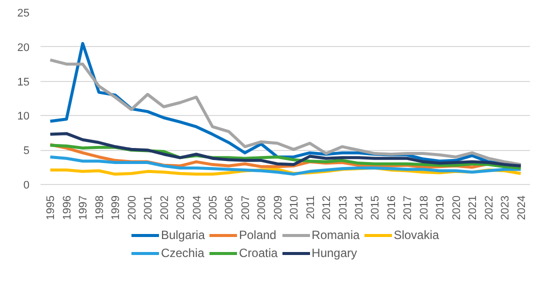 Image resolution: width=550 pixels, height=295 pixels. Describe the element at coordinates (417, 235) in the screenshot. I see `legend-label: Slovakia` at that location.